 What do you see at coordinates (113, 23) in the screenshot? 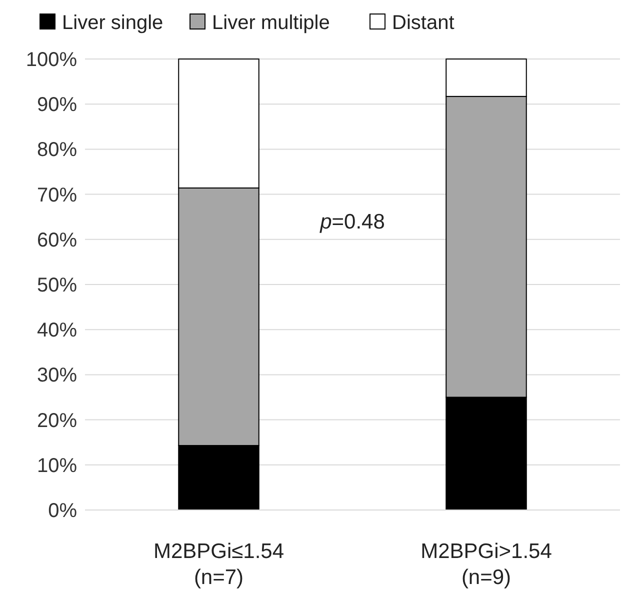
I see `legend-label: Liver single` at bounding box center [113, 23].